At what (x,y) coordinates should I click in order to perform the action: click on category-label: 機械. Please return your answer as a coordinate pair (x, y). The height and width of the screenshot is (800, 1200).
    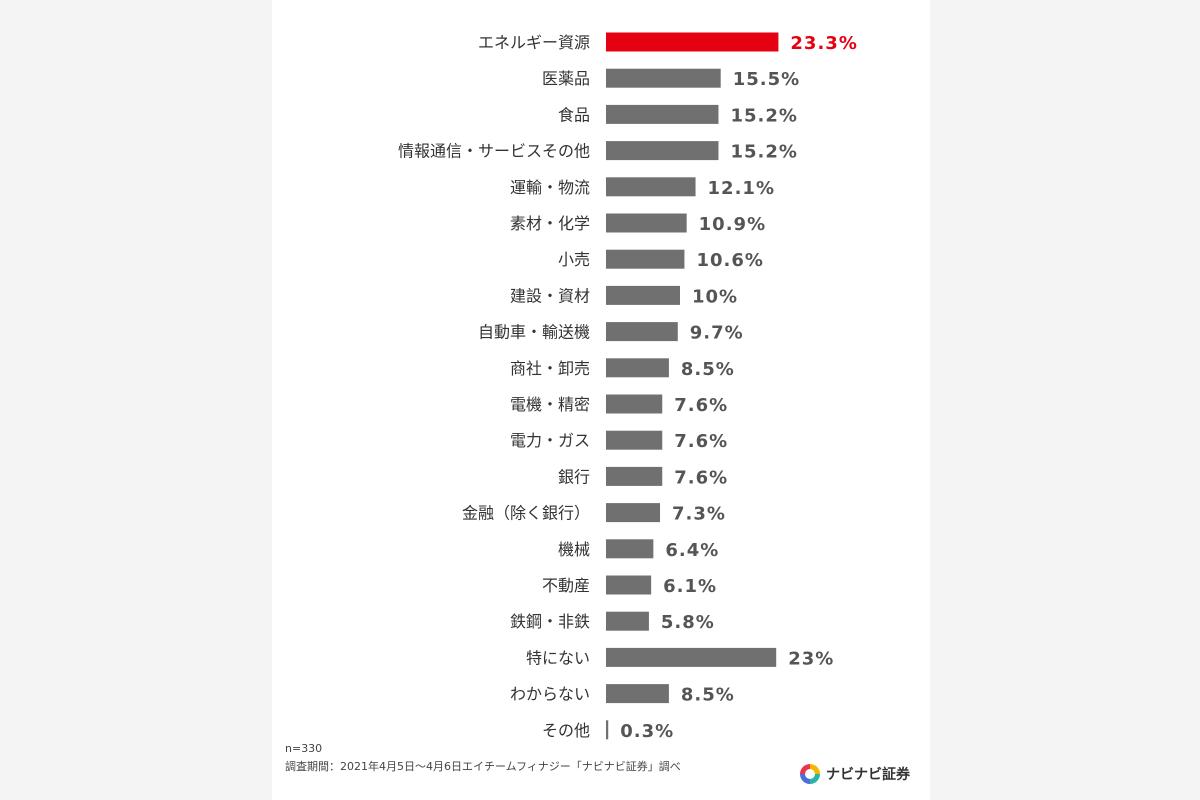
    Looking at the image, I should click on (574, 549).